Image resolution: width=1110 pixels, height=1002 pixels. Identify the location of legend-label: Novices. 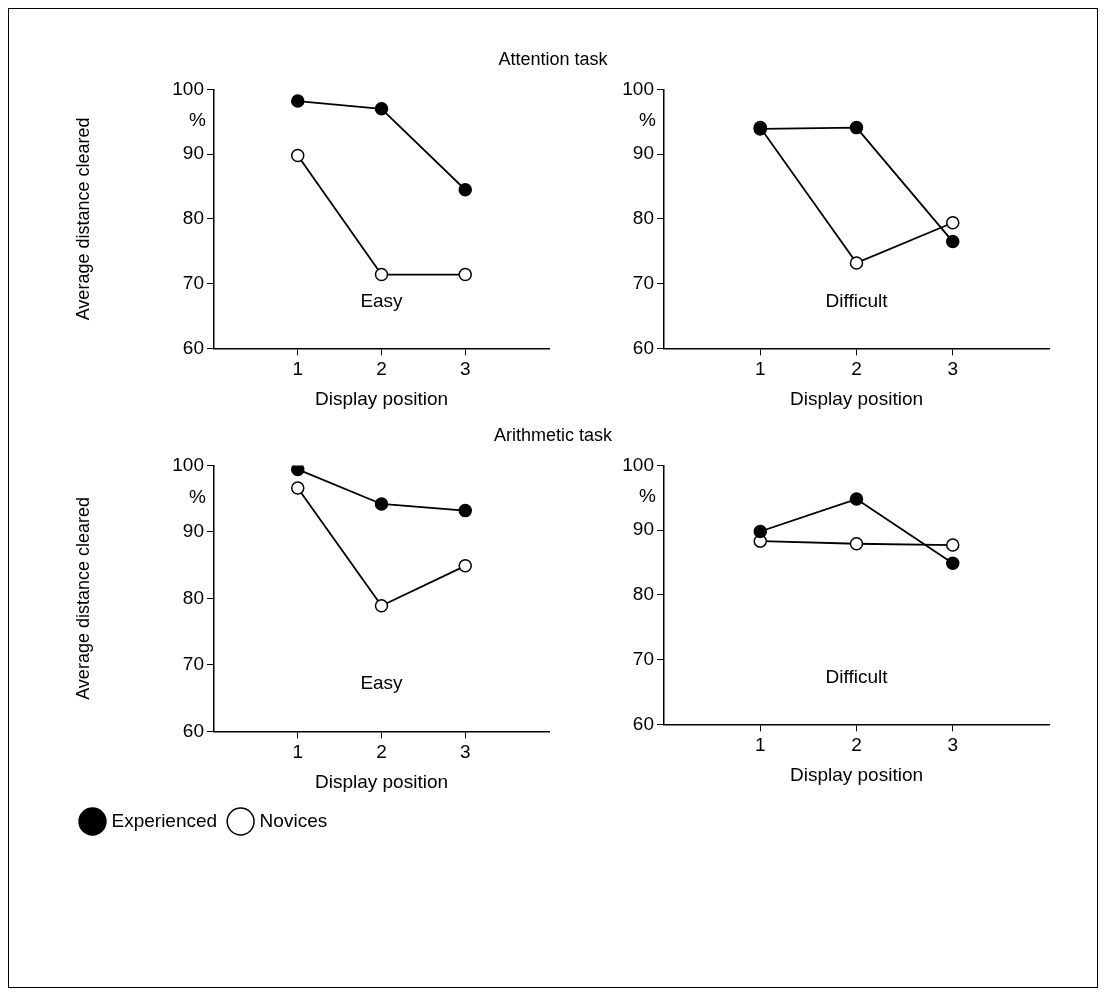
(293, 820).